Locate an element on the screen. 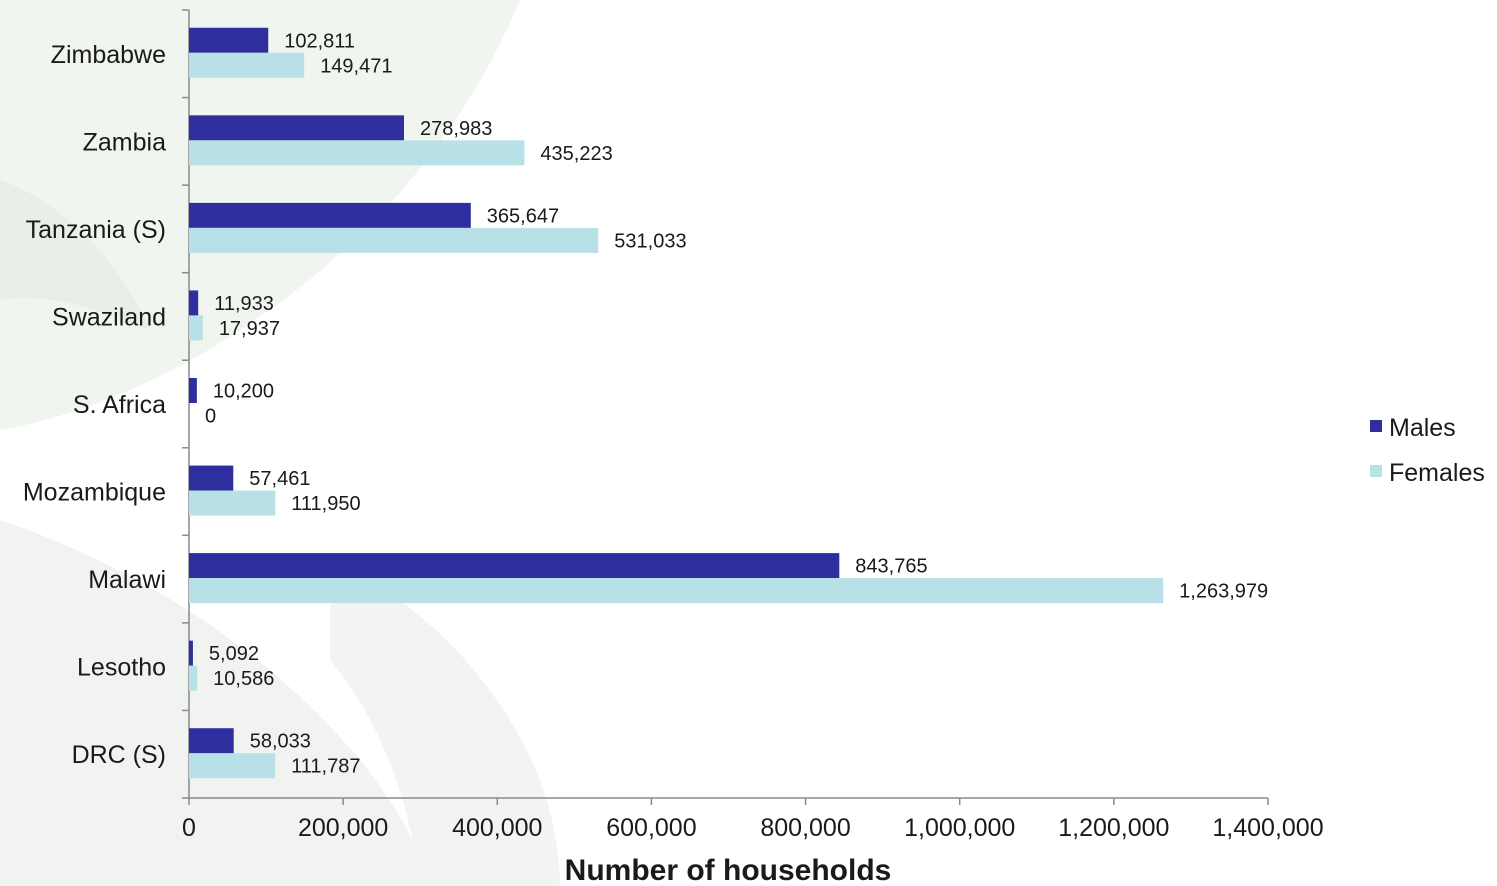 Image resolution: width=1497 pixels, height=886 pixels. legend-label-males: Males is located at coordinates (1422, 428).